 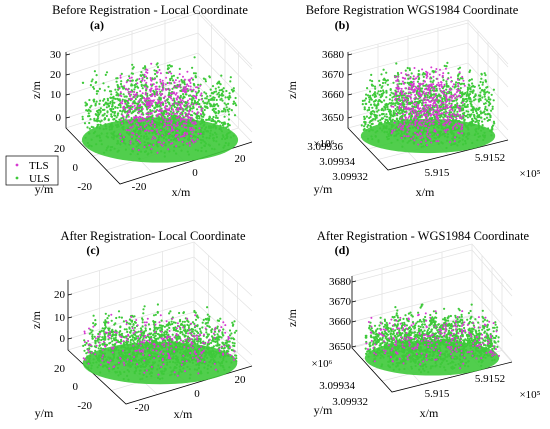 I want to click on x-tick-label: 5.915, so click(x=437, y=173).